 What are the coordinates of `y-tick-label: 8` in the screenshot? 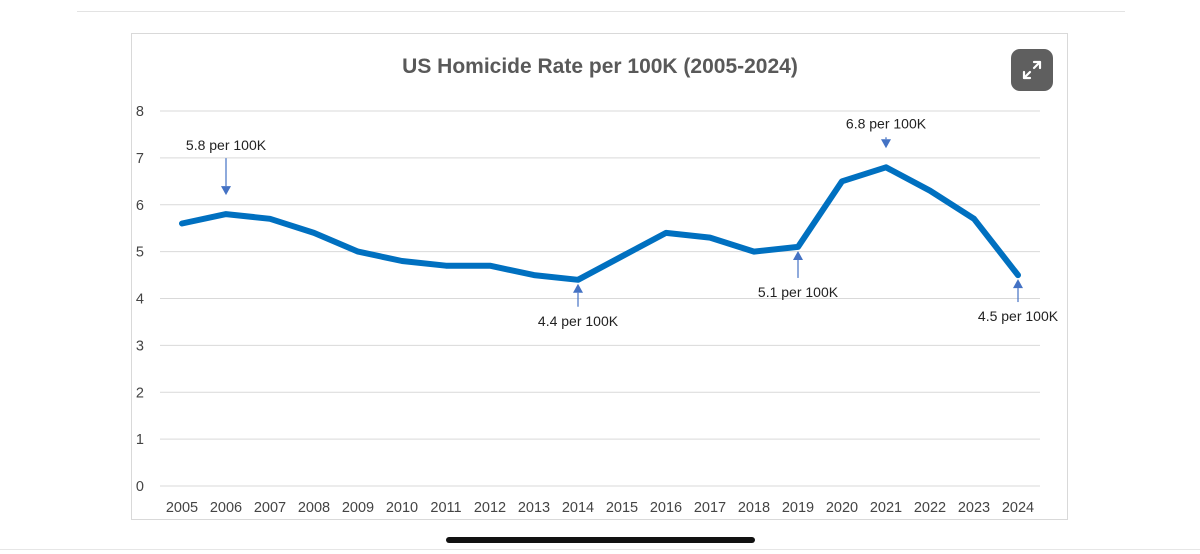 It's located at (140, 112).